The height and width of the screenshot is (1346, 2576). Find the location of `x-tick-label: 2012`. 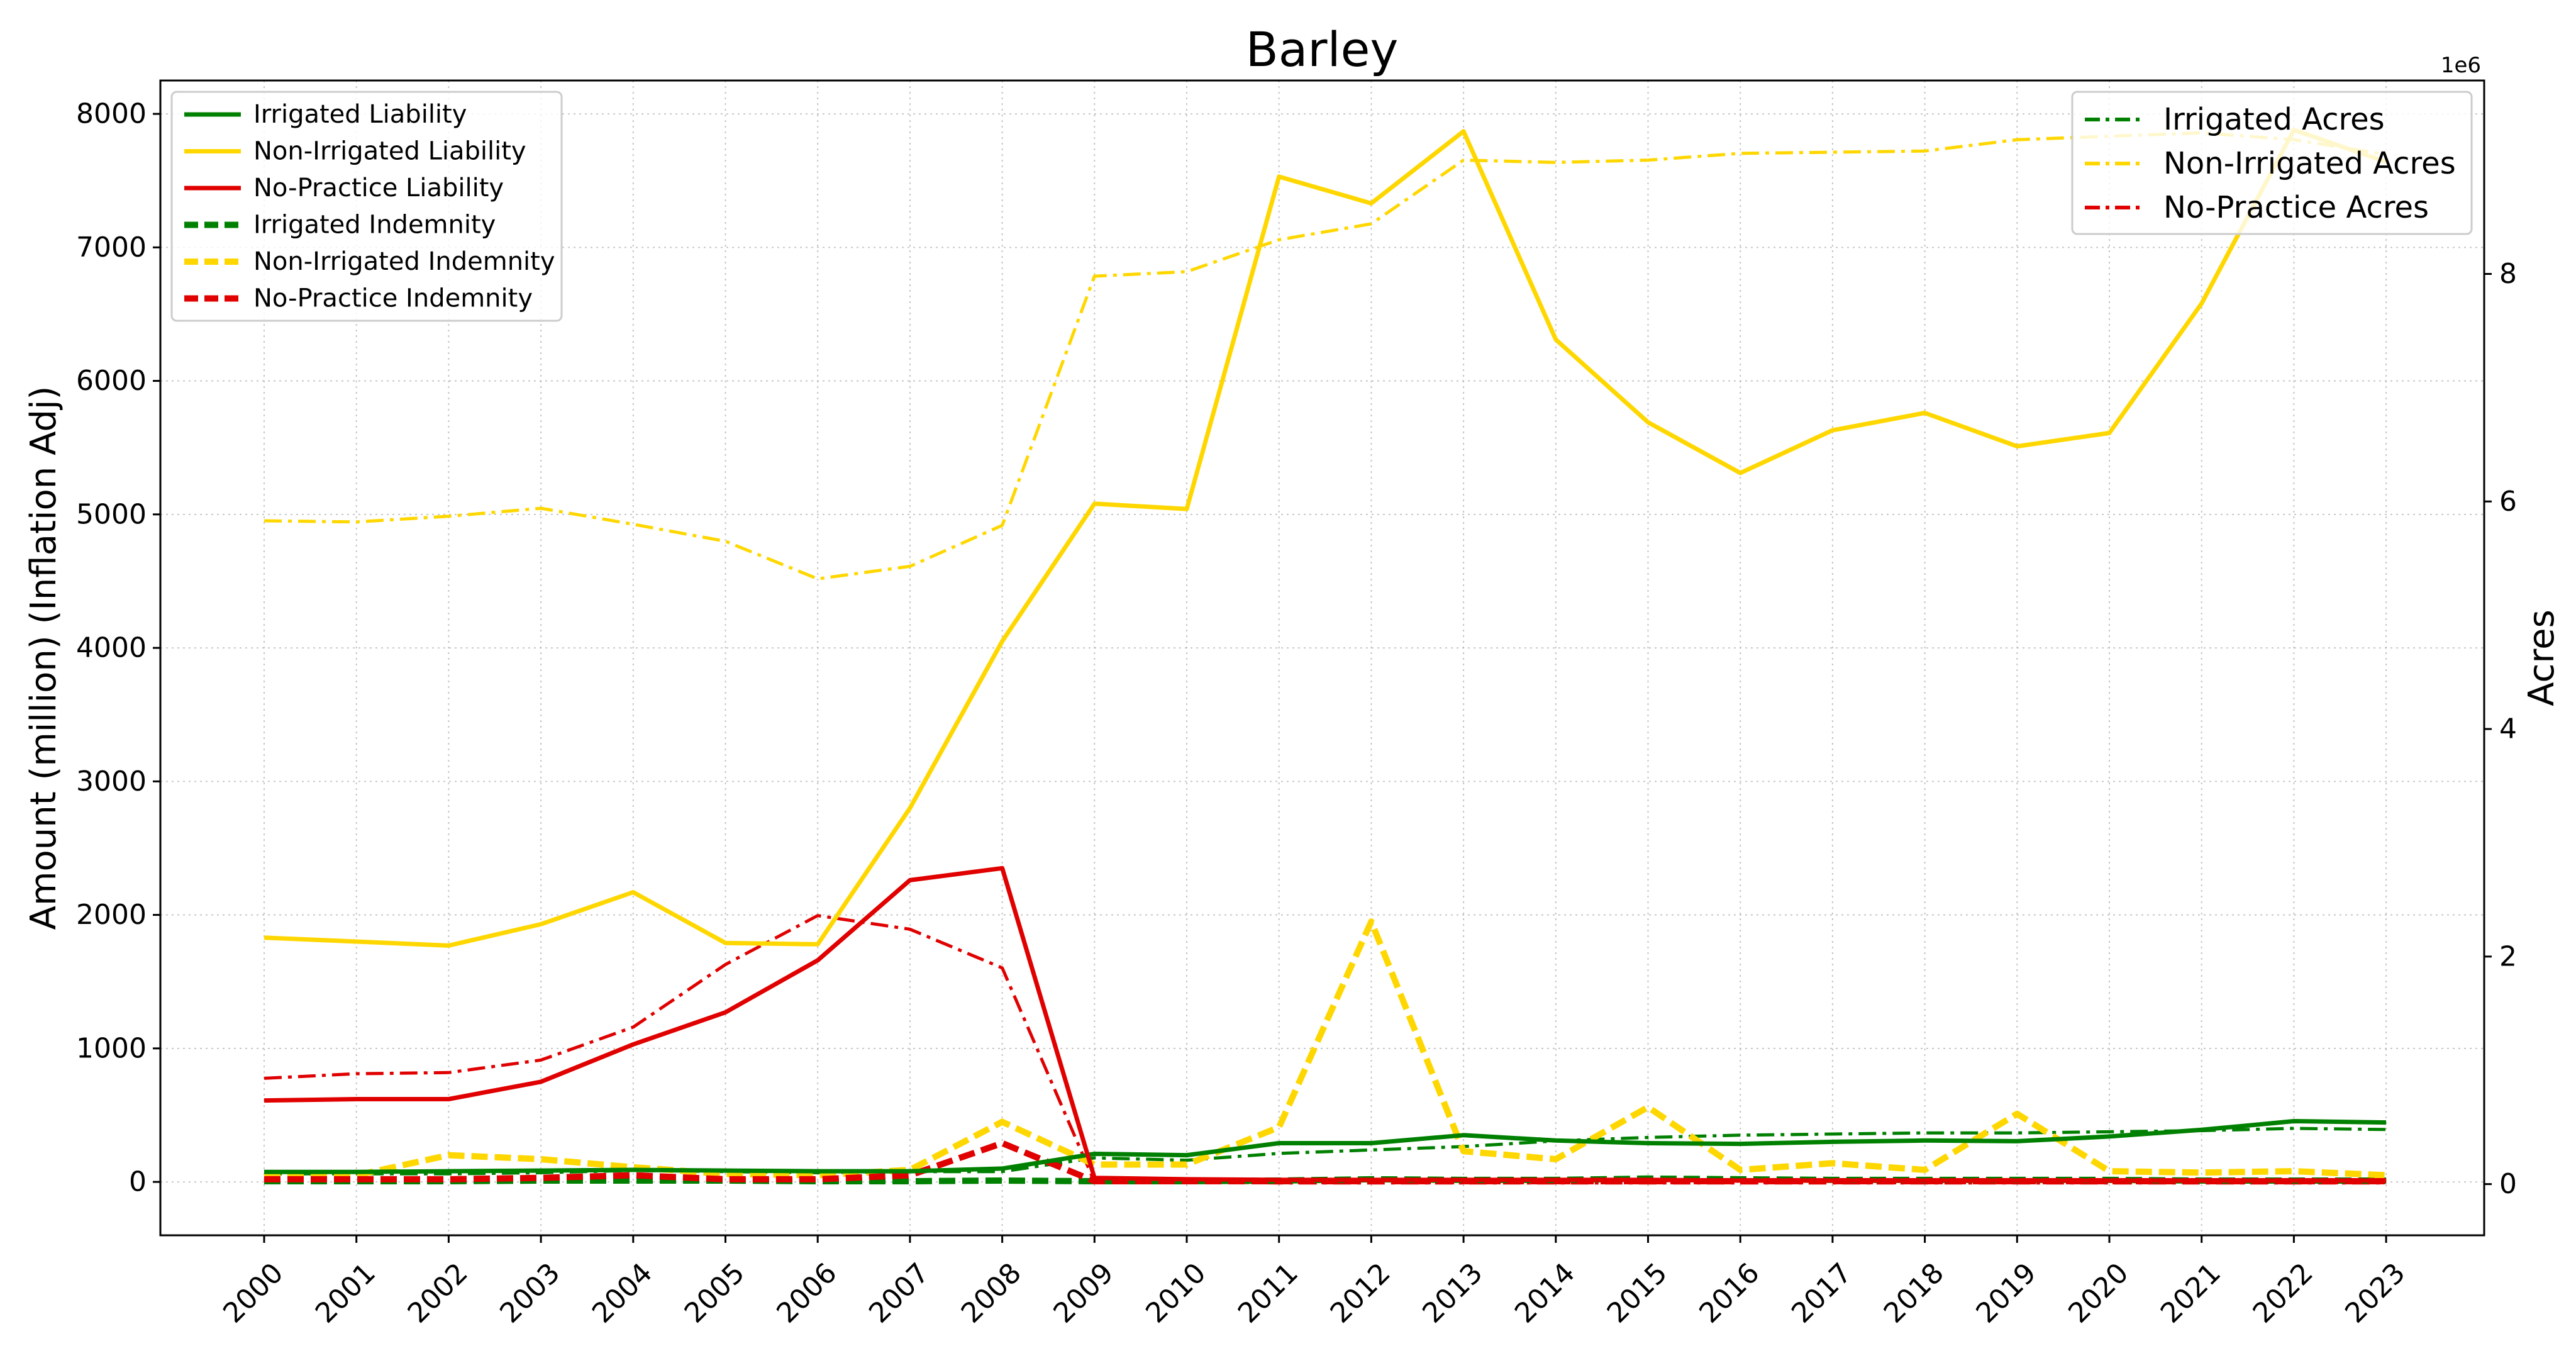

x-tick-label: 2012 is located at coordinates (1360, 1293).